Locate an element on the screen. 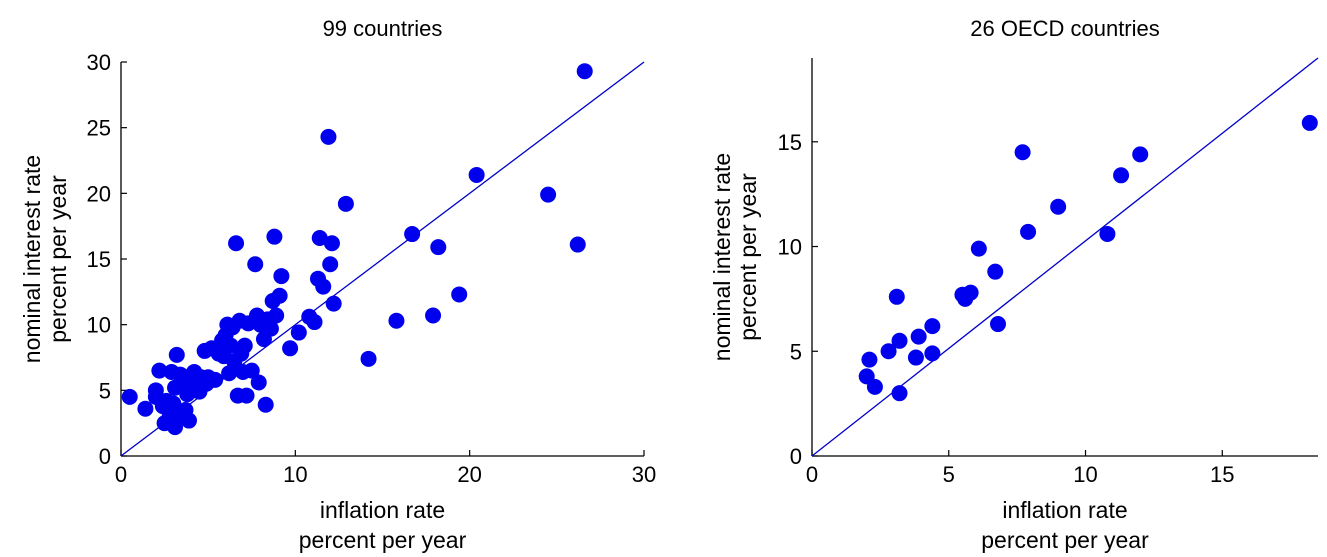 The image size is (1327, 557). x-tick-label: 5 is located at coordinates (949, 474).